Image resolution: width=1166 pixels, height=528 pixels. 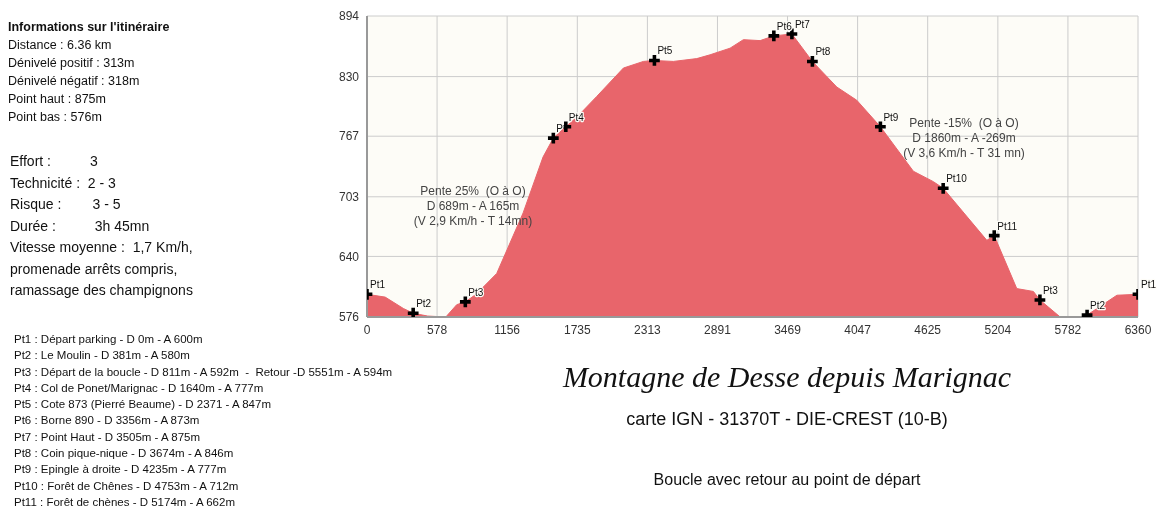 What do you see at coordinates (349, 16) in the screenshot?
I see `y-tick-label: 894` at bounding box center [349, 16].